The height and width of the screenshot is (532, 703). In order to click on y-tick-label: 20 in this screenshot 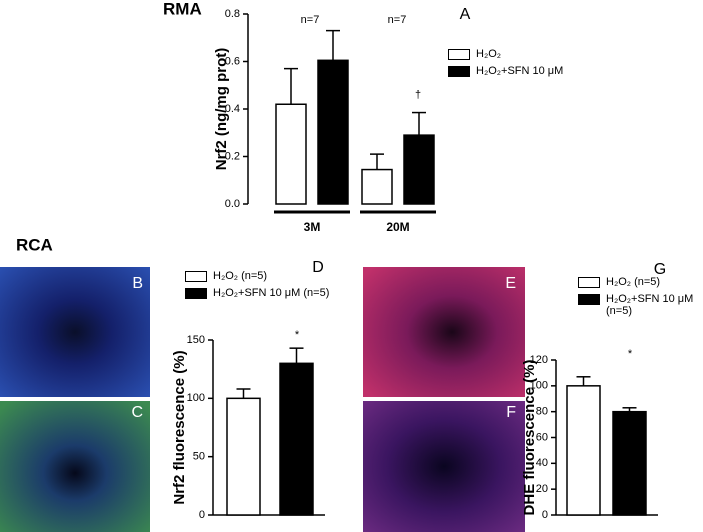, I will do `click(542, 489)`.